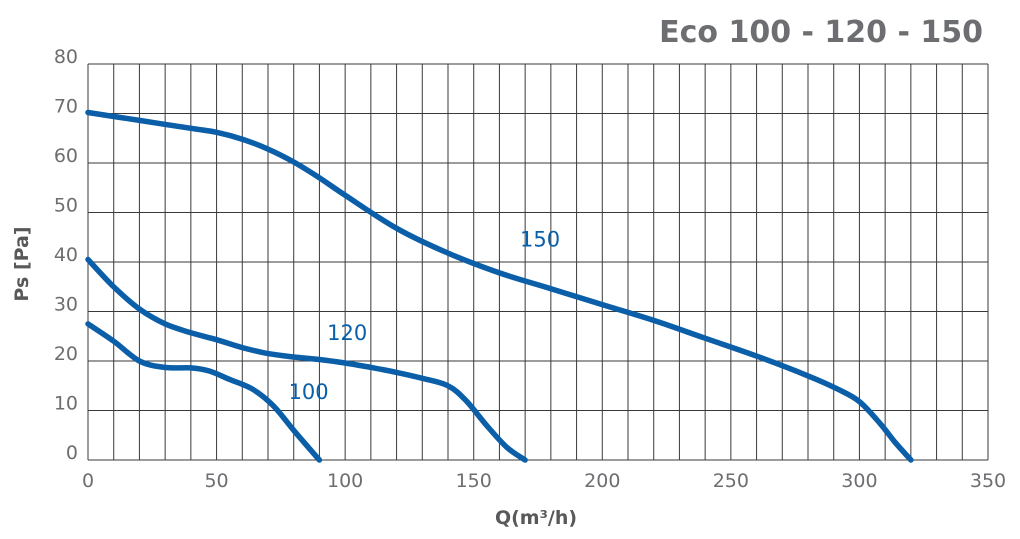 This screenshot has width=1020, height=539. What do you see at coordinates (216, 481) in the screenshot?
I see `x-tick-label: 50` at bounding box center [216, 481].